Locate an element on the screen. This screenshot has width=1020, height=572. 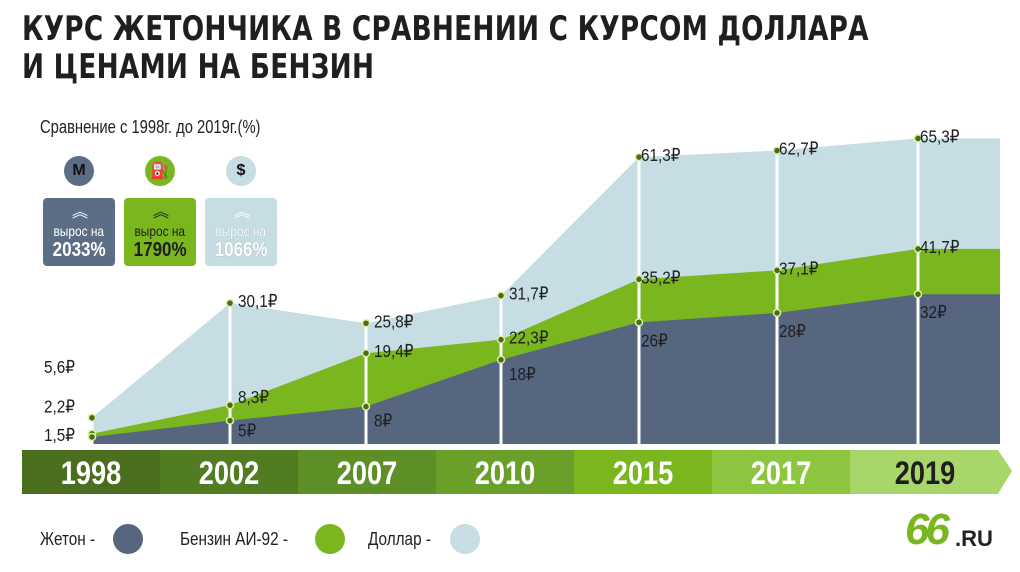
data-label: 62,7₽ is located at coordinates (799, 148).